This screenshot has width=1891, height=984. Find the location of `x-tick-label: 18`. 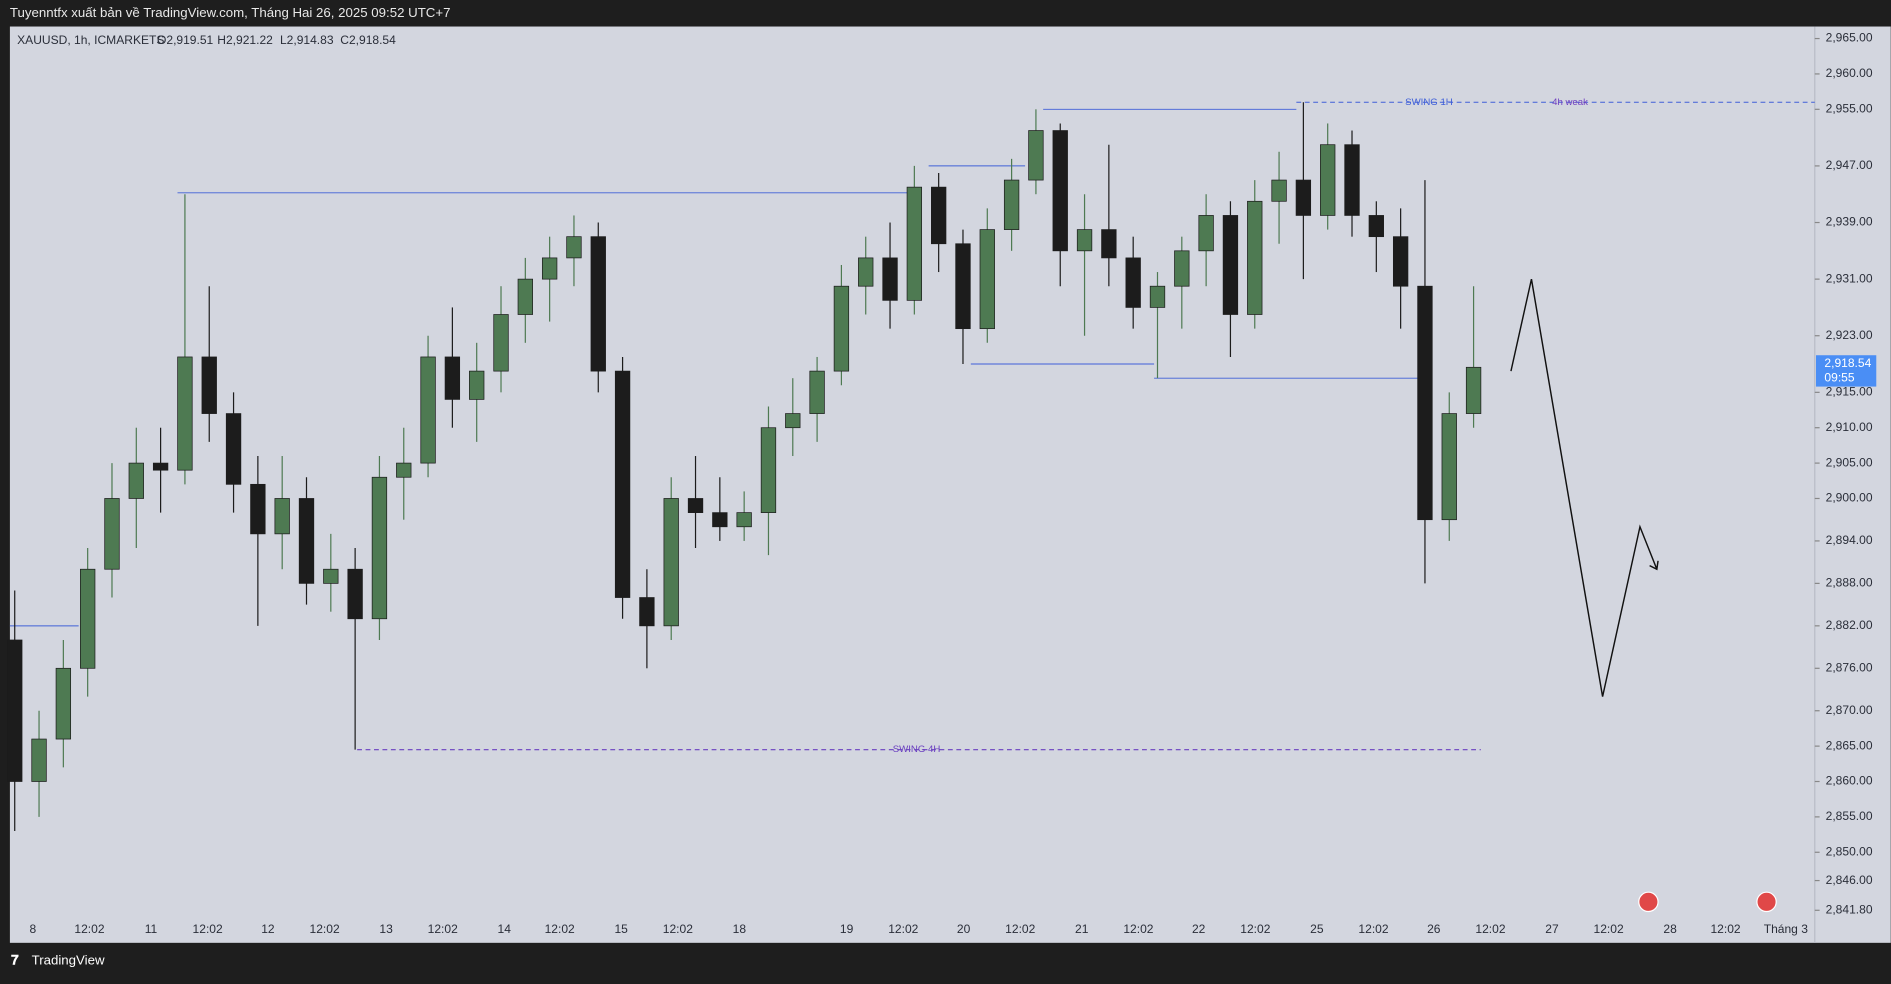

x-tick-label: 18 is located at coordinates (740, 929).